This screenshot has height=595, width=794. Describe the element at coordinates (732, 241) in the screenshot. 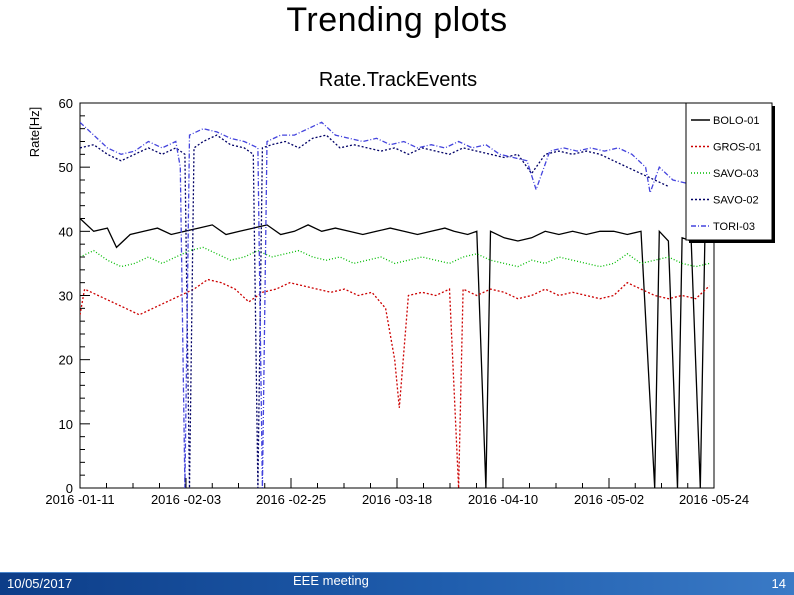

I see `legend-shadow-bottom` at that location.